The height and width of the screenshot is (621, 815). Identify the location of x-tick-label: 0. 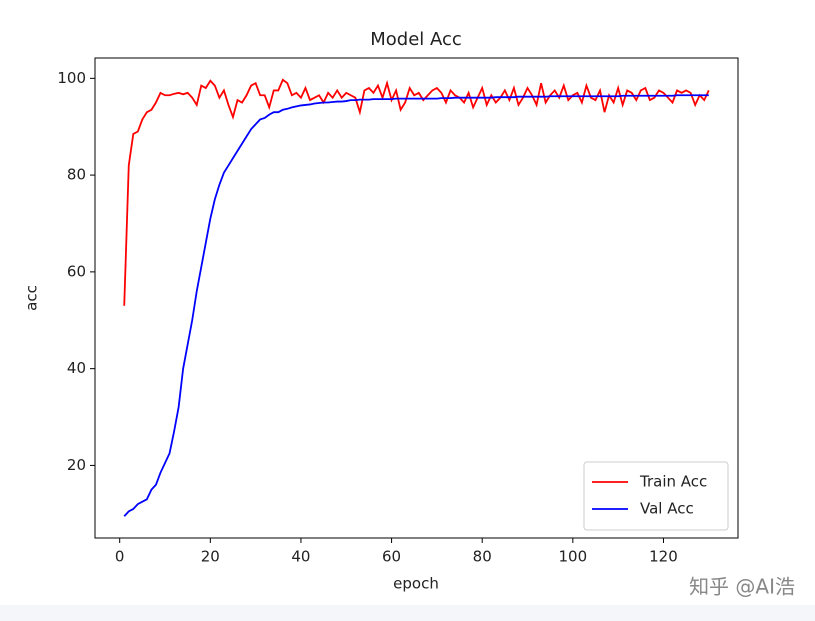
(120, 557).